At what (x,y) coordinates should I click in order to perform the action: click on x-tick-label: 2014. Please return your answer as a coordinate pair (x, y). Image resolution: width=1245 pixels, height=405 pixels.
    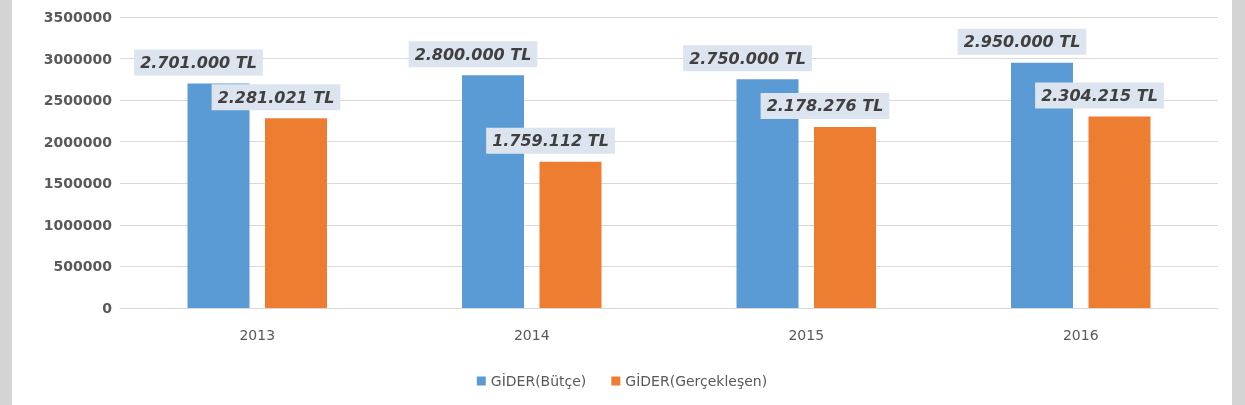
    Looking at the image, I should click on (531, 335).